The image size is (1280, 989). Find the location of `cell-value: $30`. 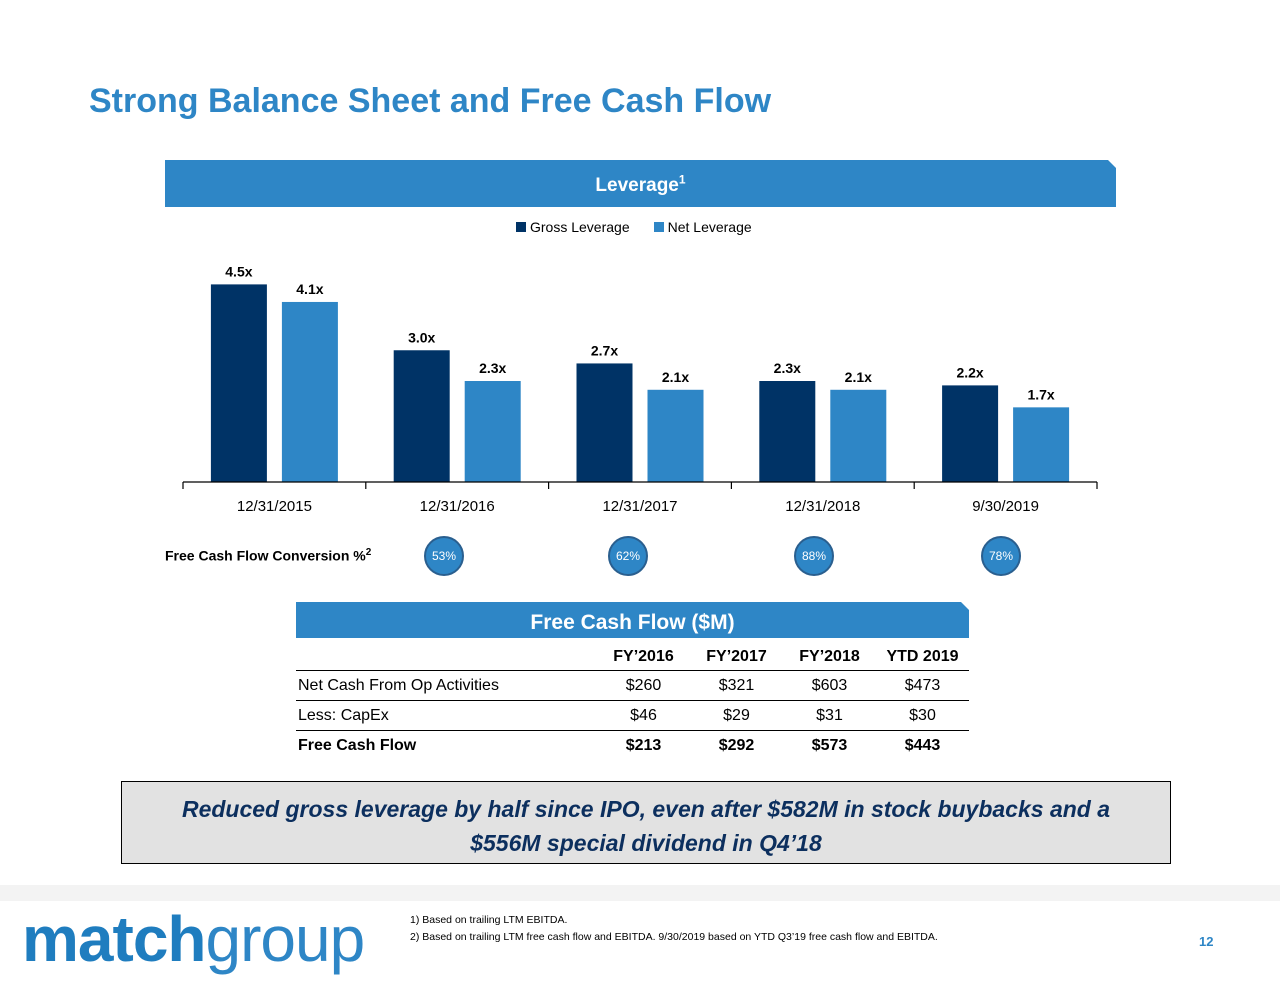

cell-value: $30 is located at coordinates (922, 715).